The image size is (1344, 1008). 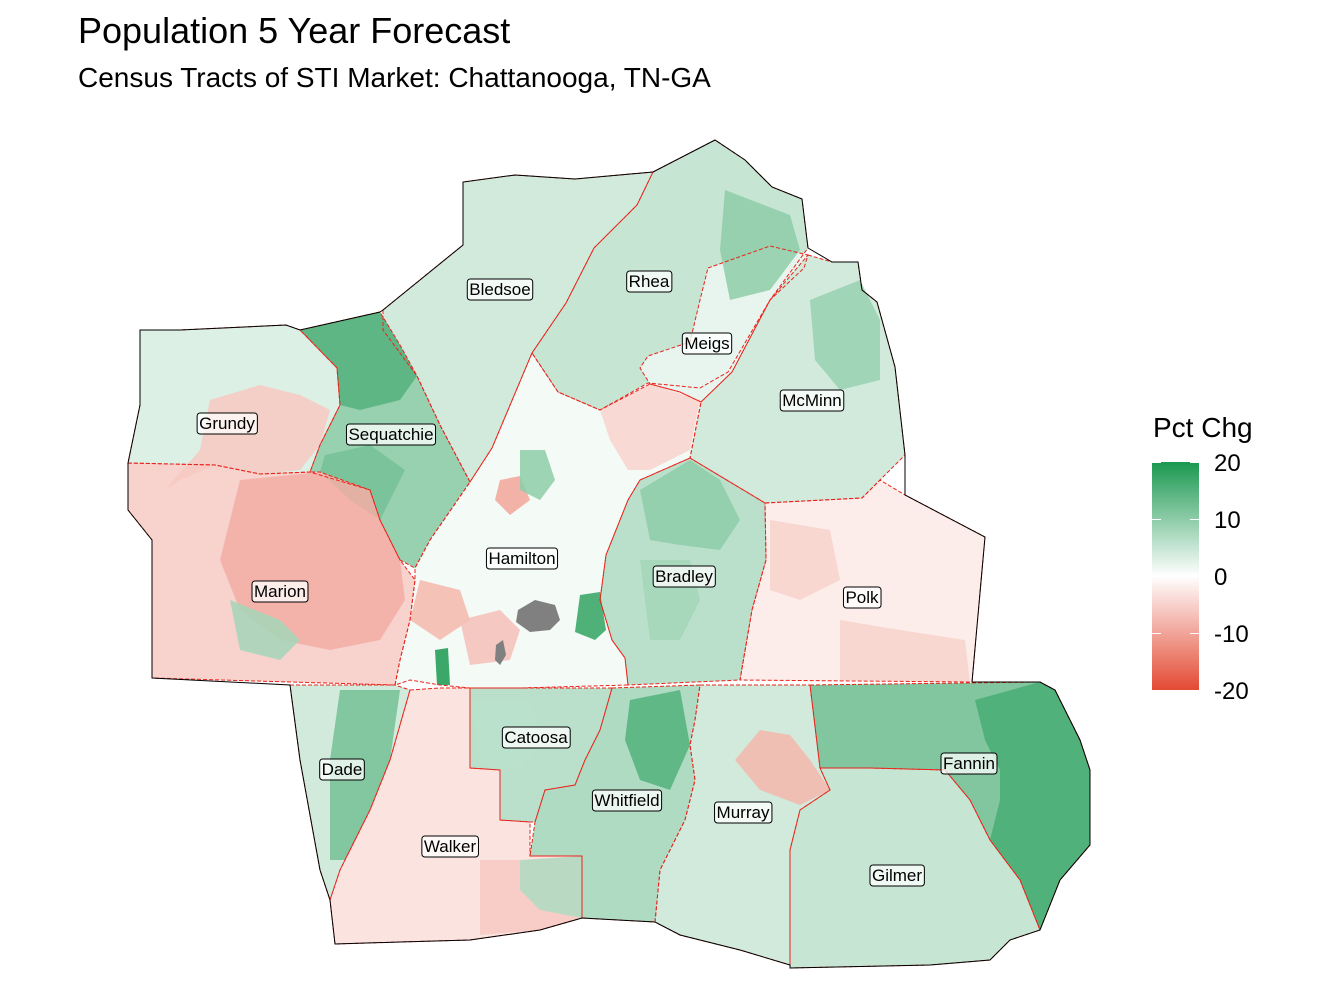 I want to click on county-label-marion: Marion, so click(x=280, y=591).